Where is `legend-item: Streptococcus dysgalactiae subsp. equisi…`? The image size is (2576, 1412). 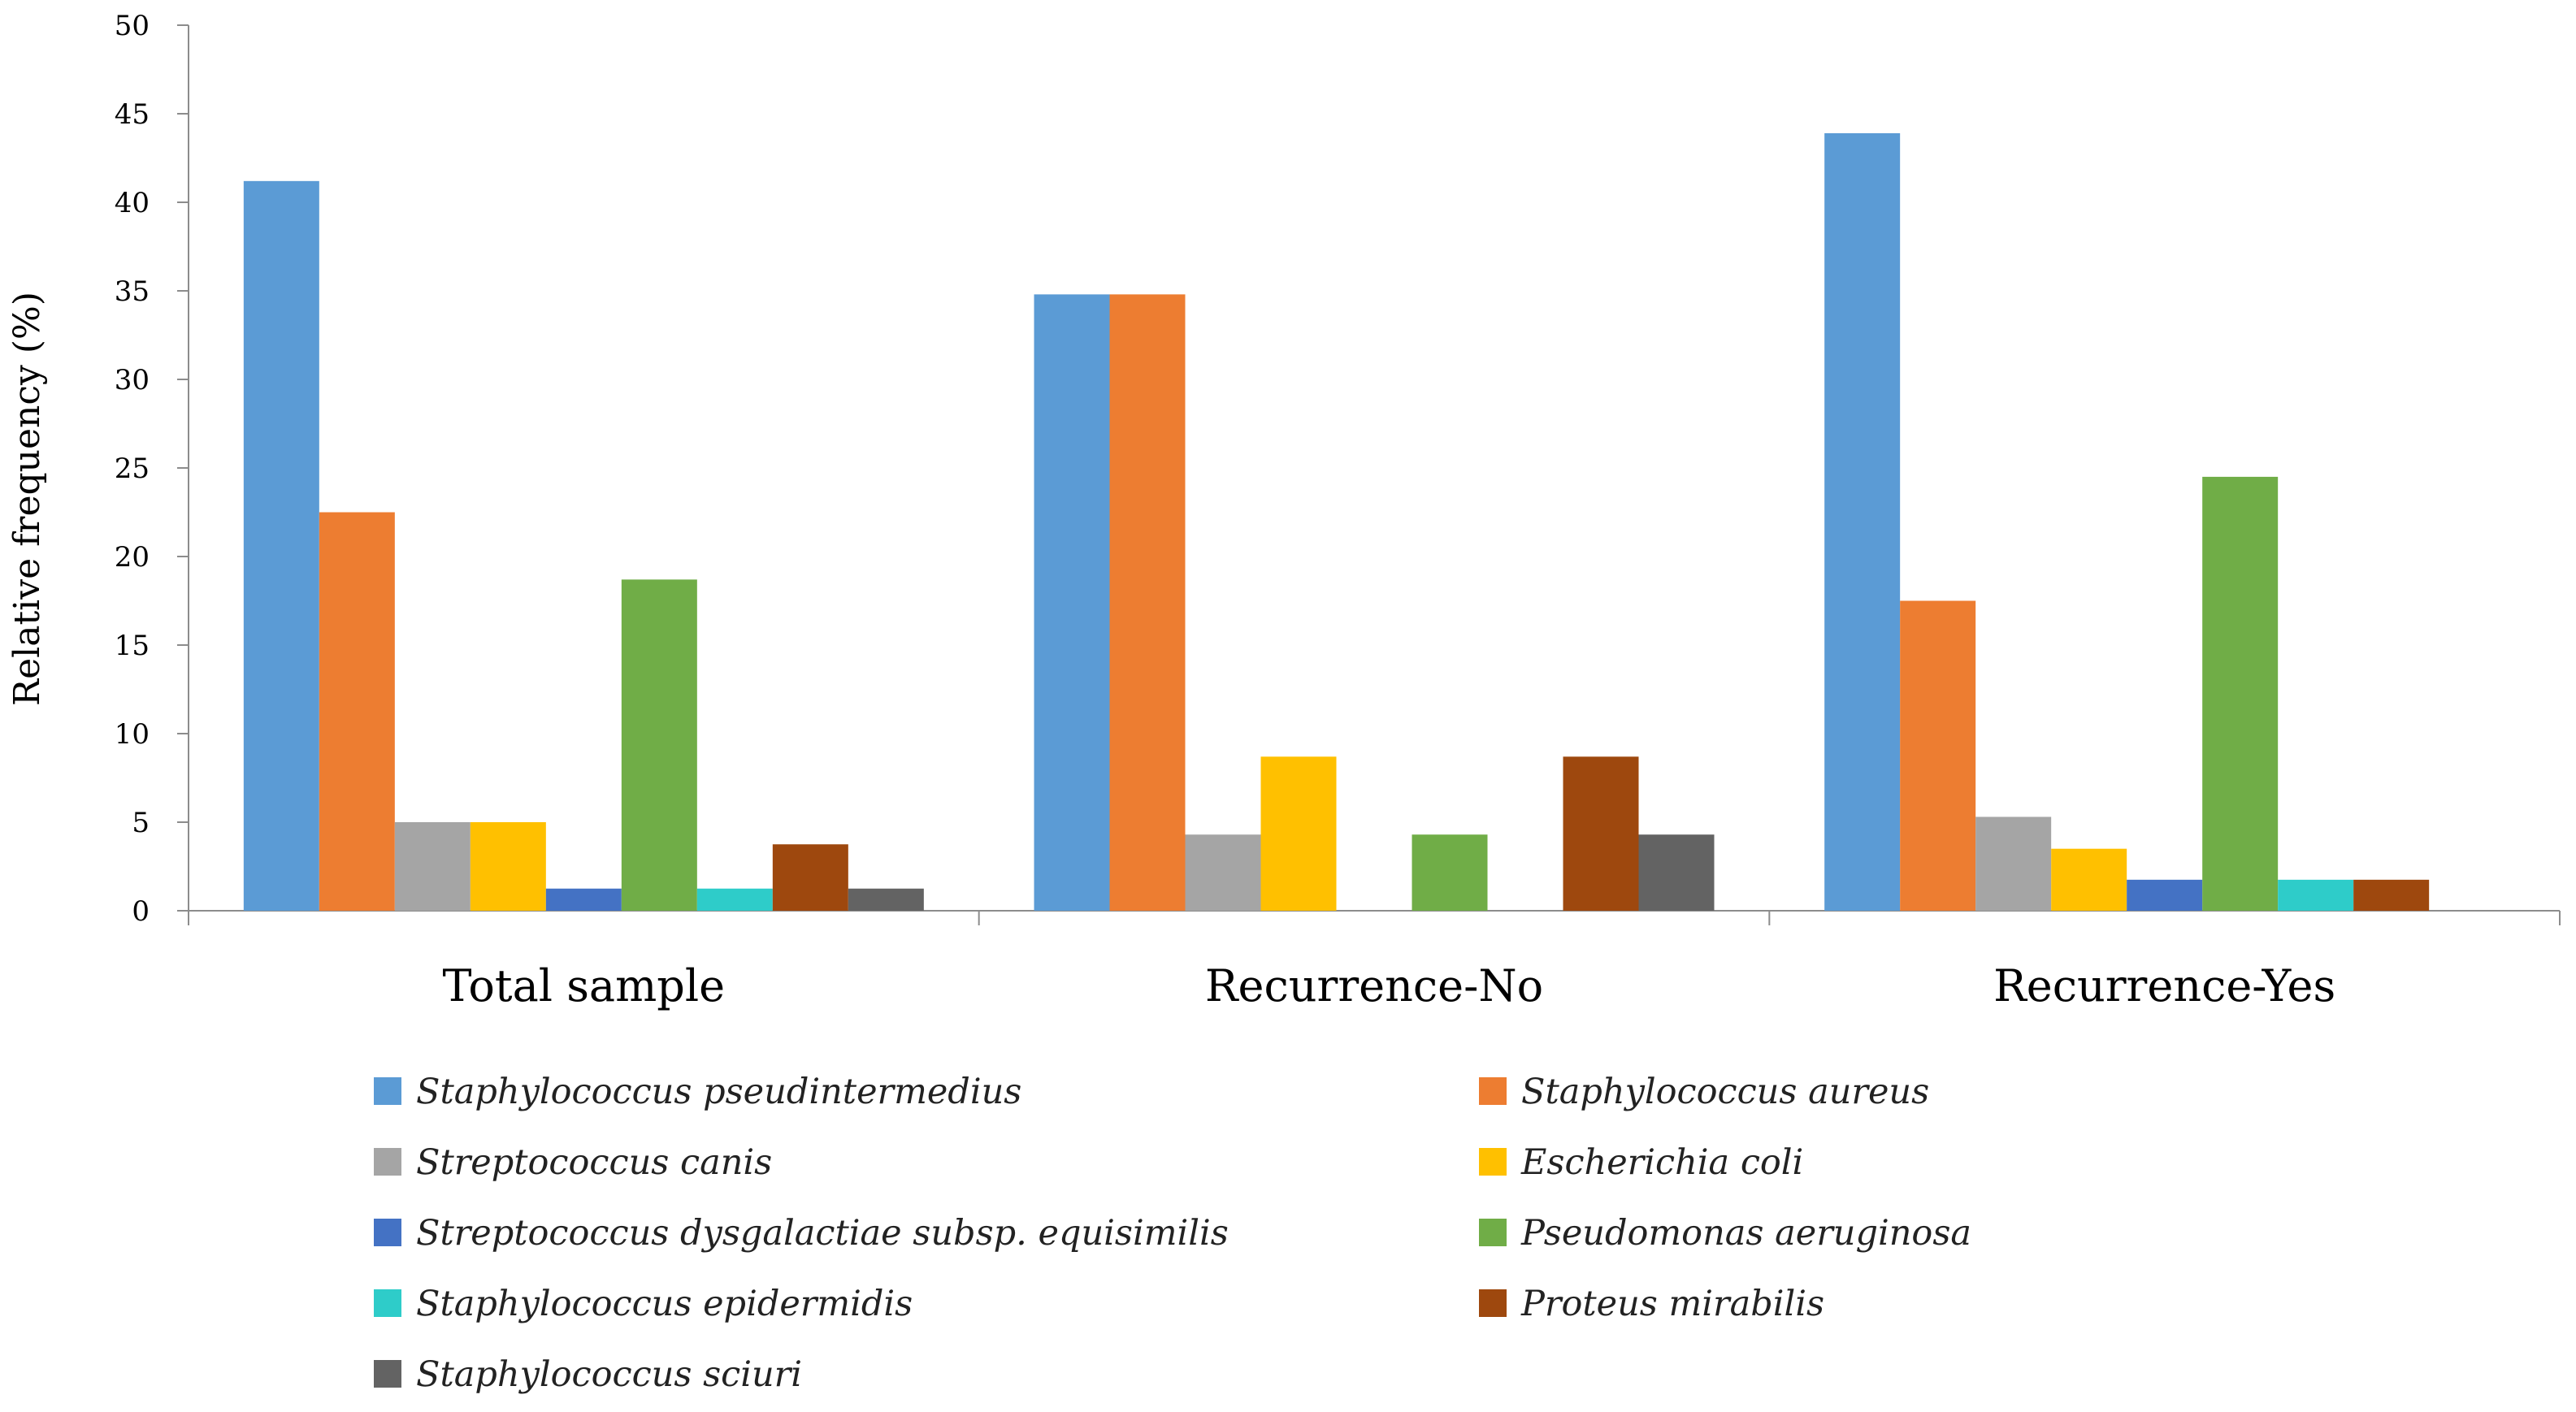 legend-item: Streptococcus dysgalactiae subsp. equisi… is located at coordinates (801, 1233).